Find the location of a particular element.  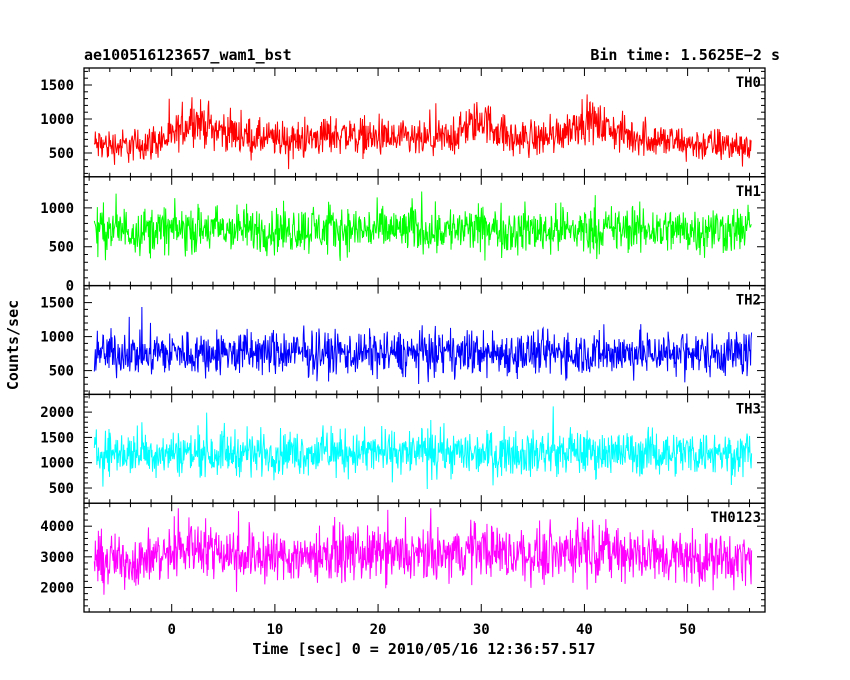

series-line-th1 is located at coordinates (422, 226).